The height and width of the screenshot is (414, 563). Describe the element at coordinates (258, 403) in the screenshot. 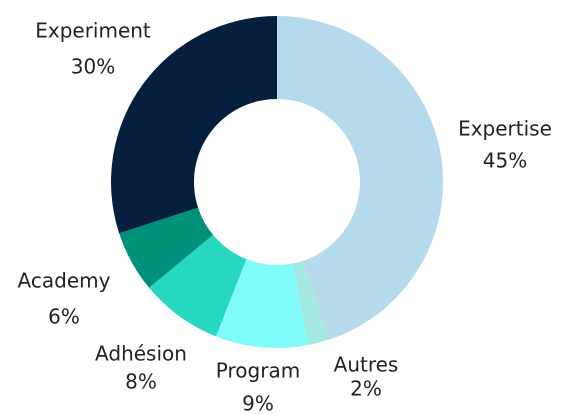

I see `slice-value: 9%` at that location.